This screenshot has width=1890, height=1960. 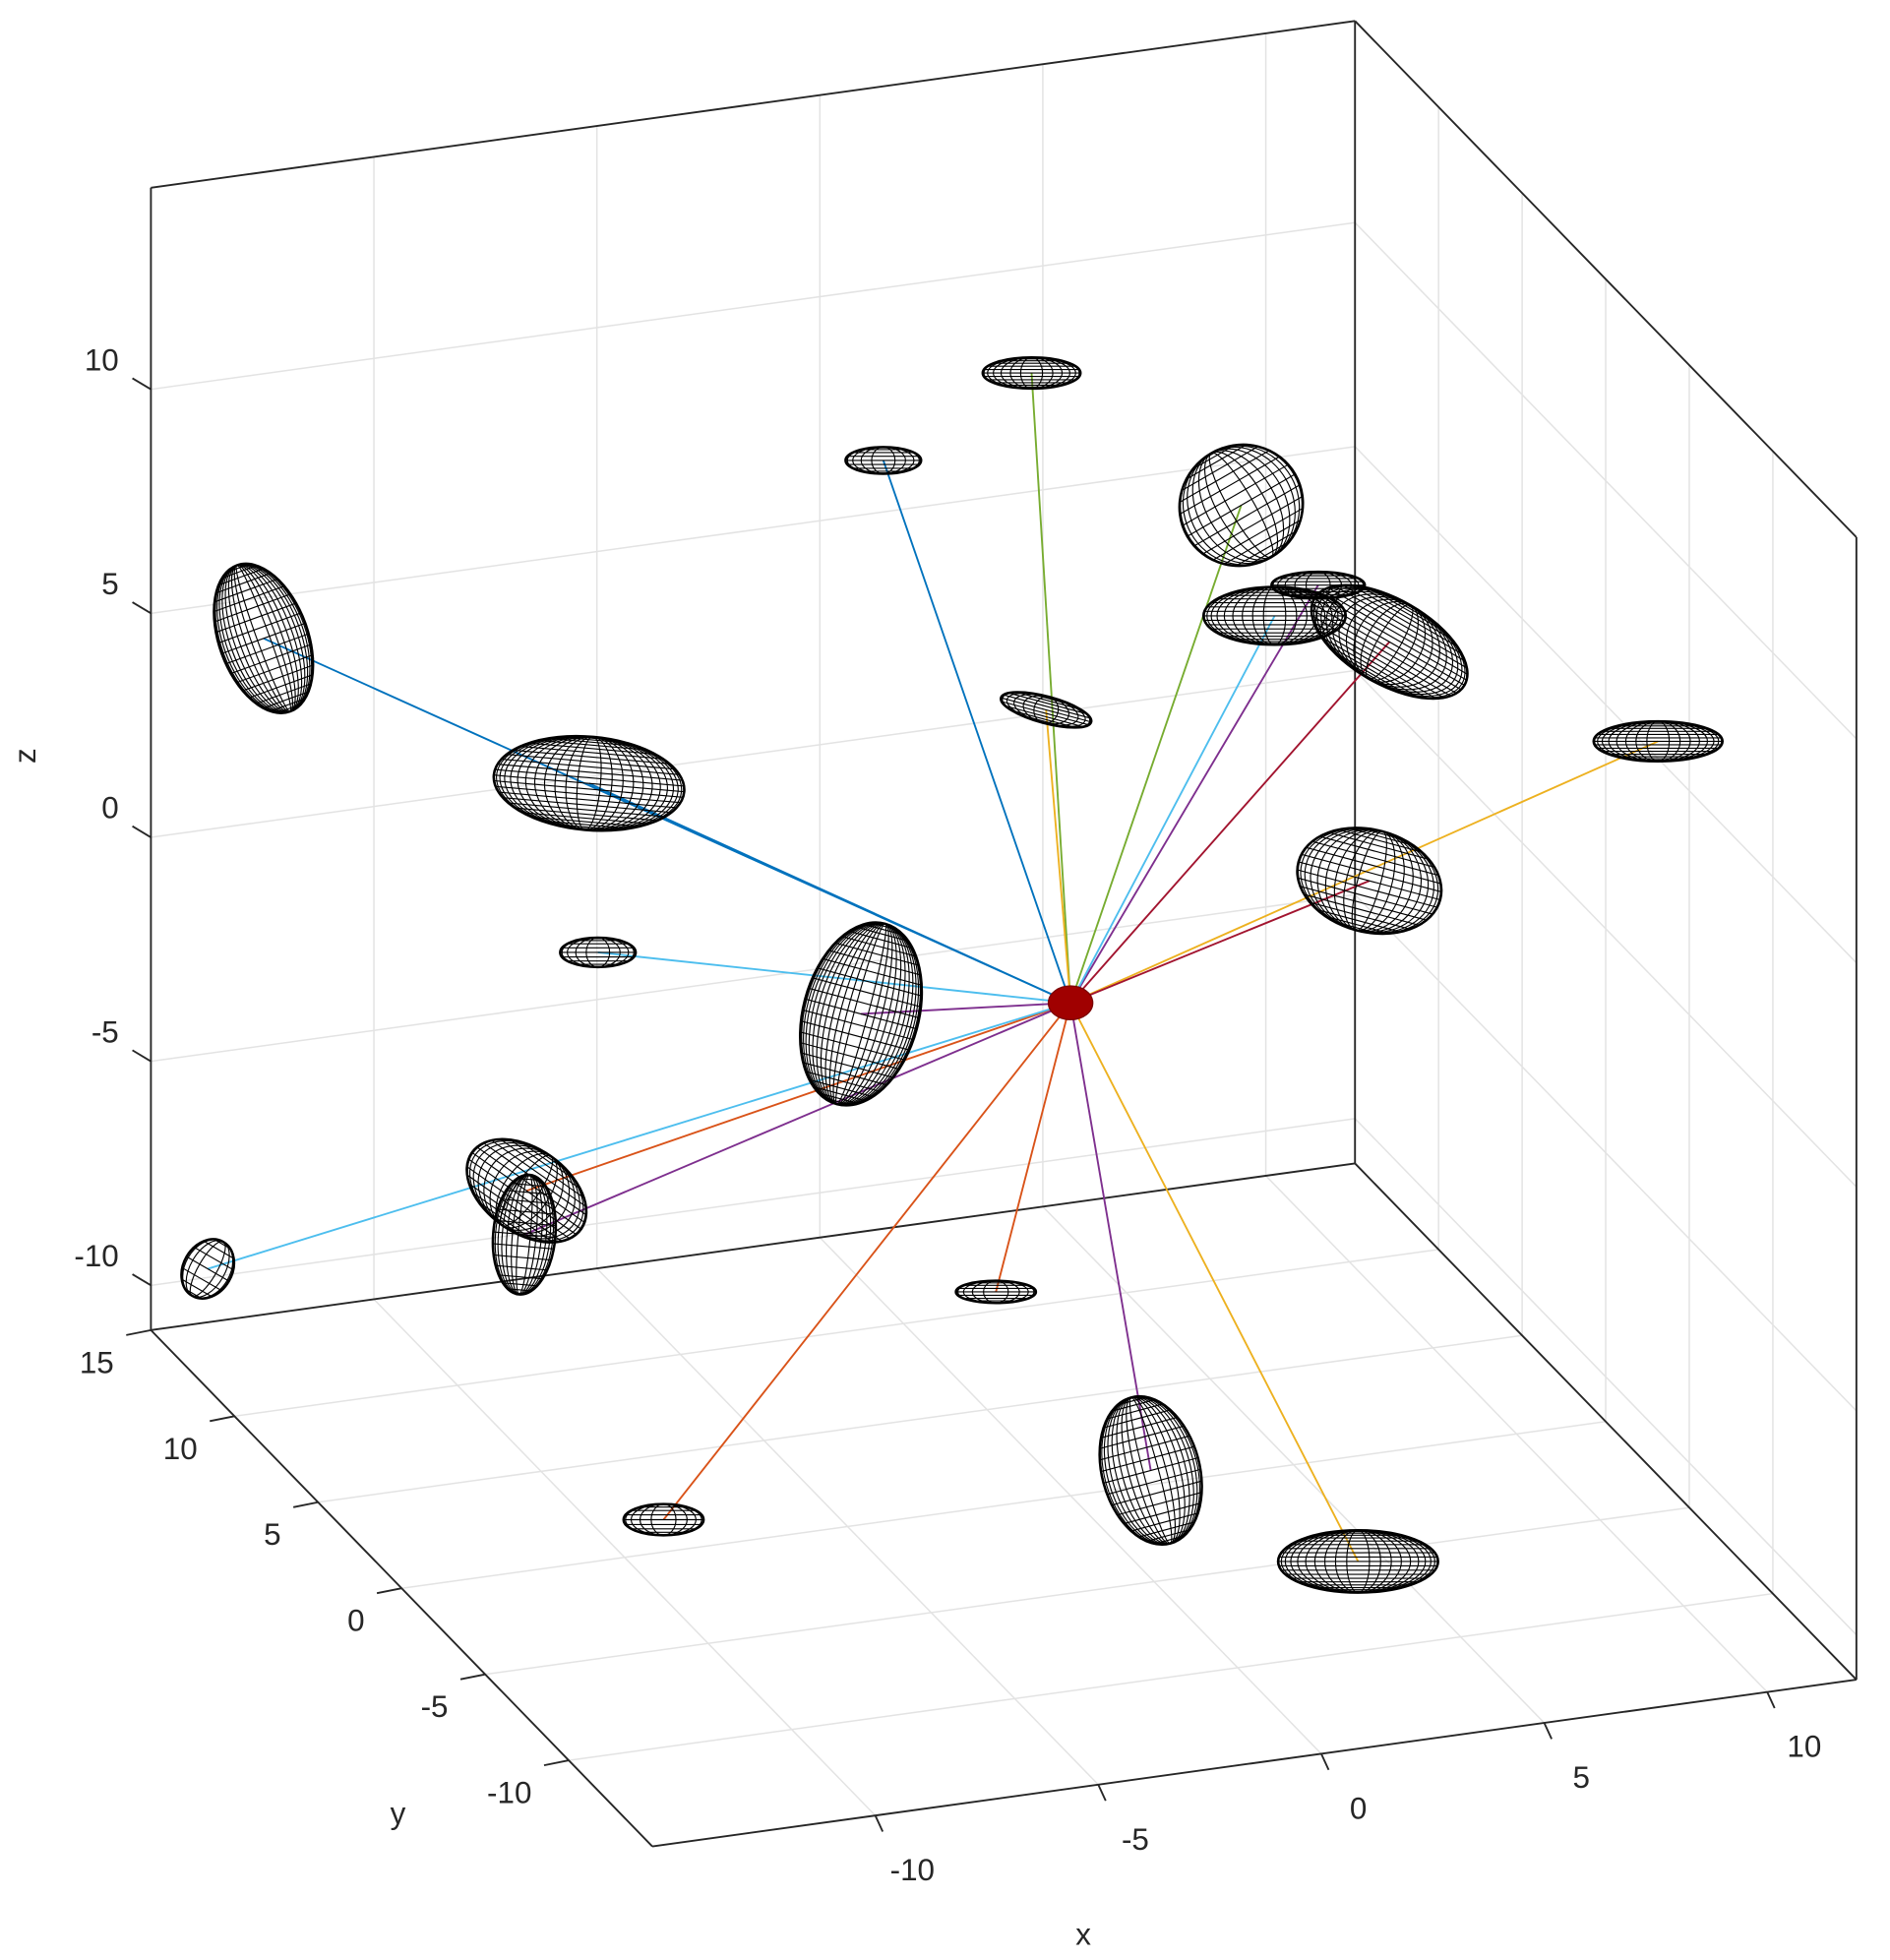 I want to click on z-tick-label: -10, so click(x=96, y=1256).